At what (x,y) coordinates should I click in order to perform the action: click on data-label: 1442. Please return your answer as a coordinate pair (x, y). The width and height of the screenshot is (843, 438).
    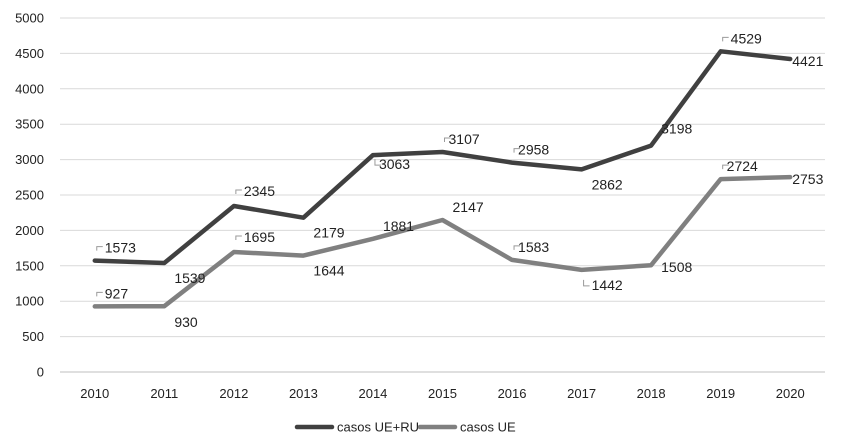
    Looking at the image, I should click on (607, 285).